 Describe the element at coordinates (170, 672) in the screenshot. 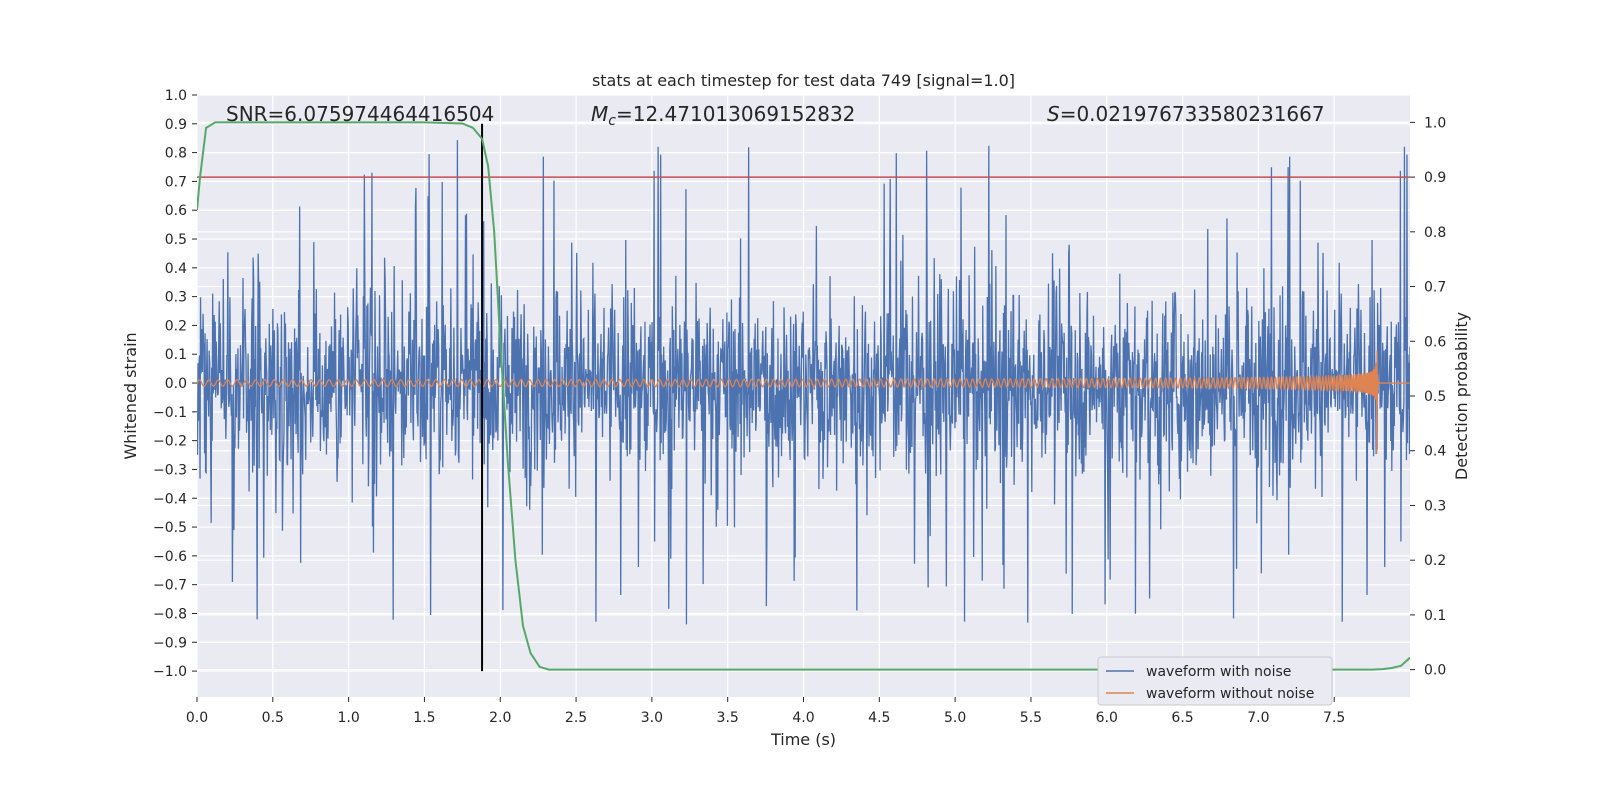

I see `y-left-tick-label: −1.0` at that location.